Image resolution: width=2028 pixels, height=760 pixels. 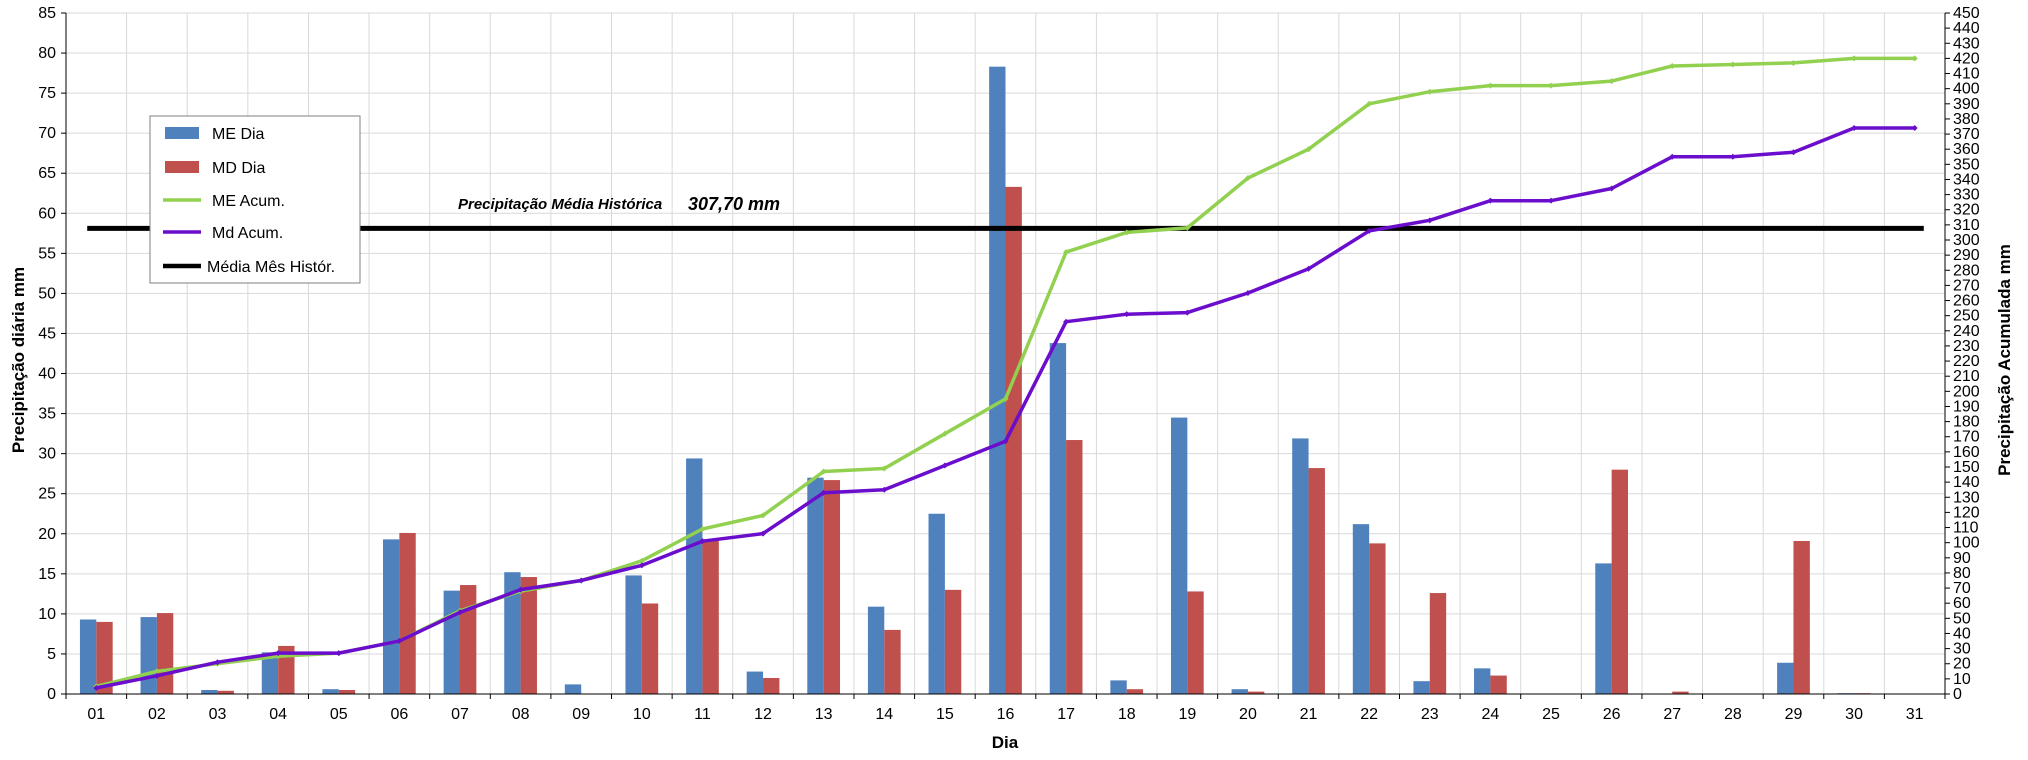 I want to click on legend-item-me-acum: ME Acum., so click(x=224, y=201).